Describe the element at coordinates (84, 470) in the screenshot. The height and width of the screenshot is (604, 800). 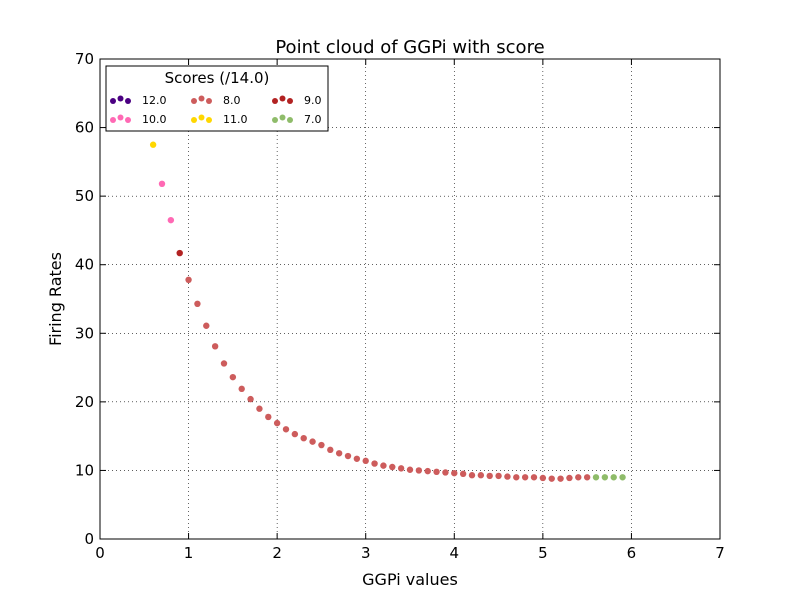
I see `y-tick-label: 10` at that location.